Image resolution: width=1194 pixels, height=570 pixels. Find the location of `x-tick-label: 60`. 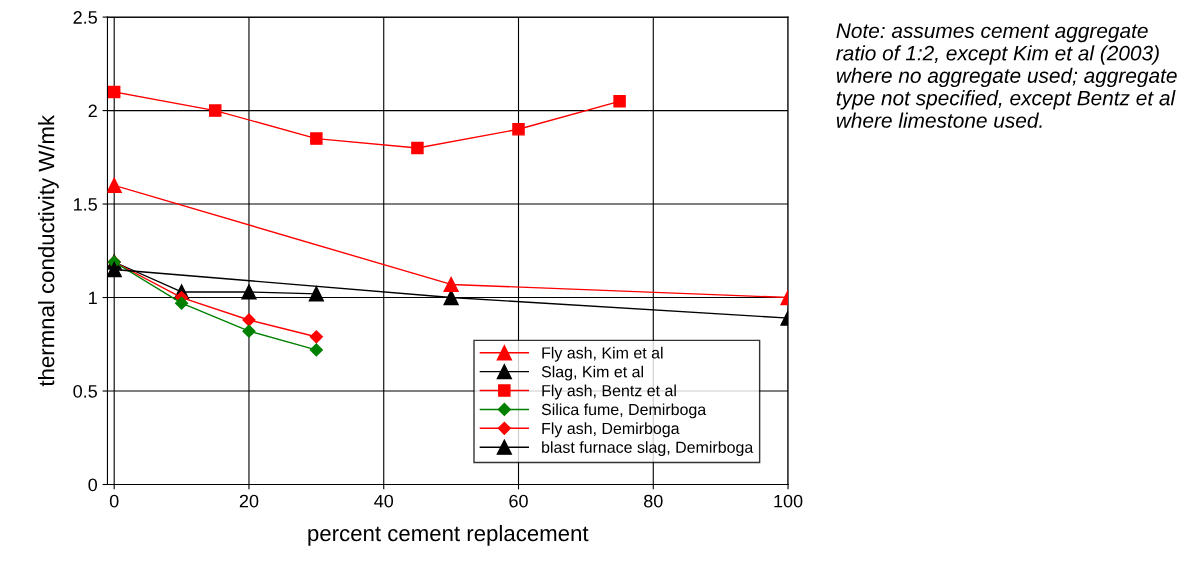

x-tick-label: 60 is located at coordinates (518, 501).